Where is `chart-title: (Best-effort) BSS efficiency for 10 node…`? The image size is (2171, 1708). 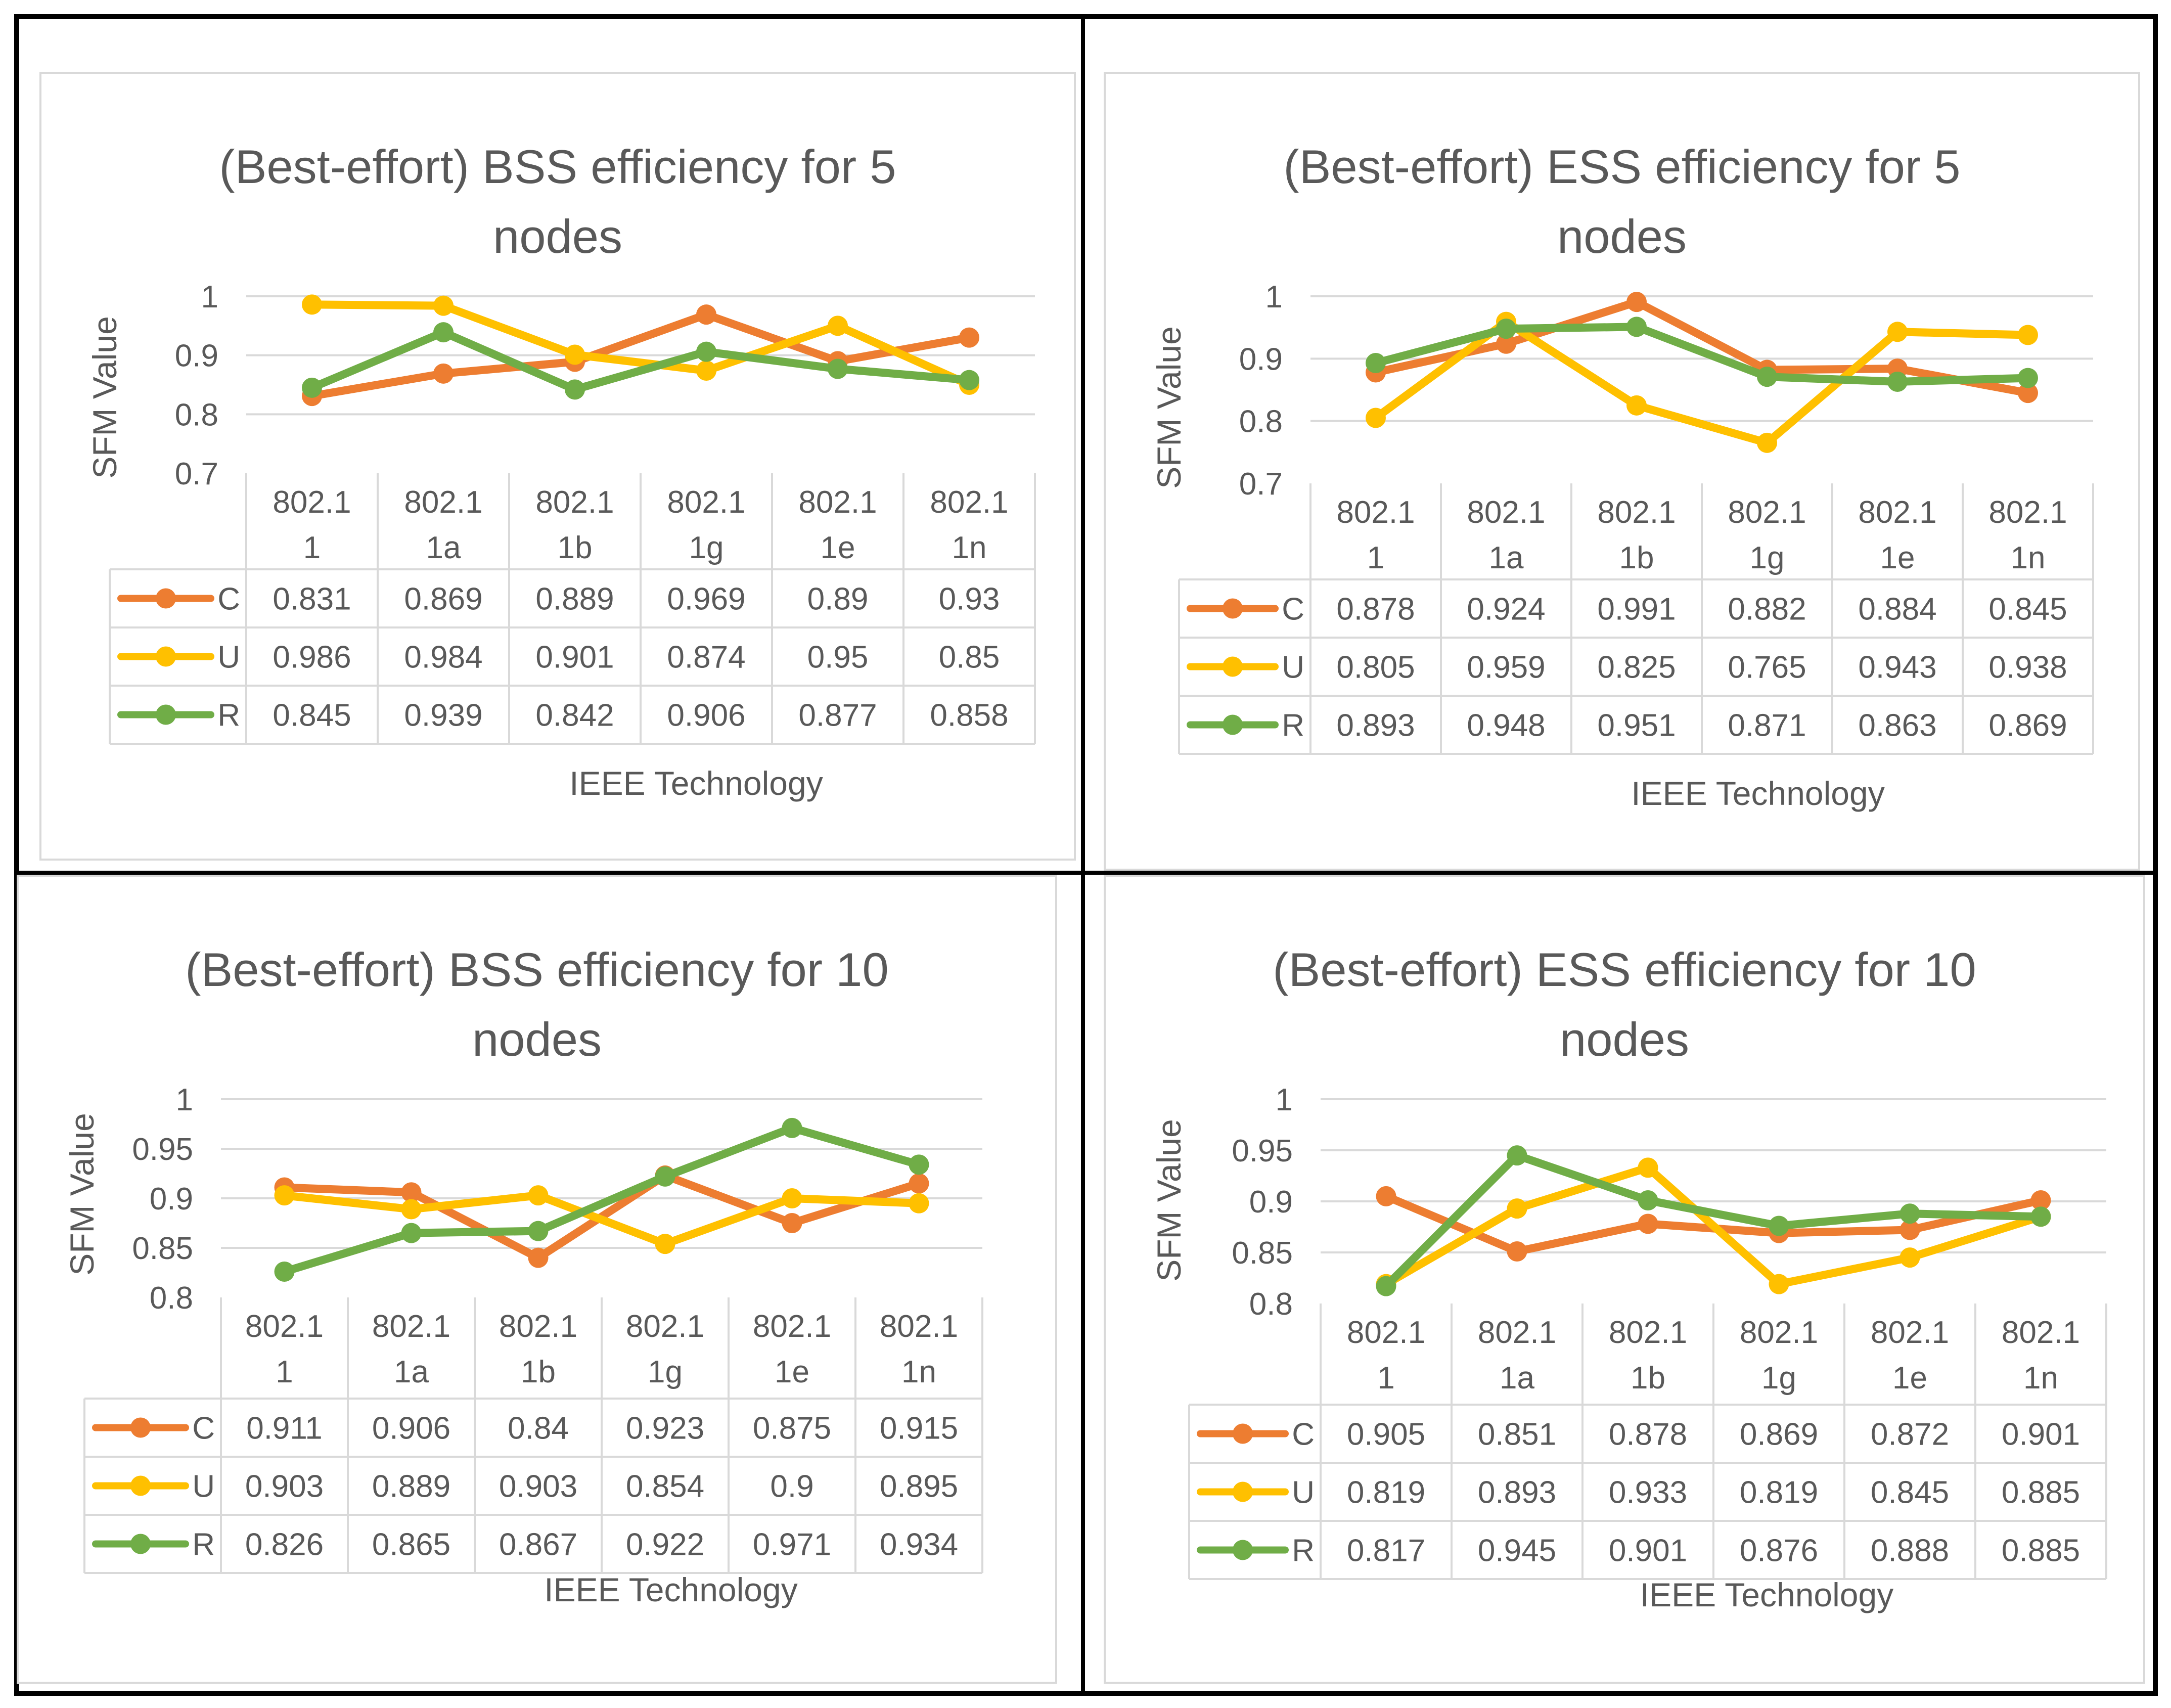 chart-title: (Best-effort) BSS efficiency for 10 node… is located at coordinates (537, 1005).